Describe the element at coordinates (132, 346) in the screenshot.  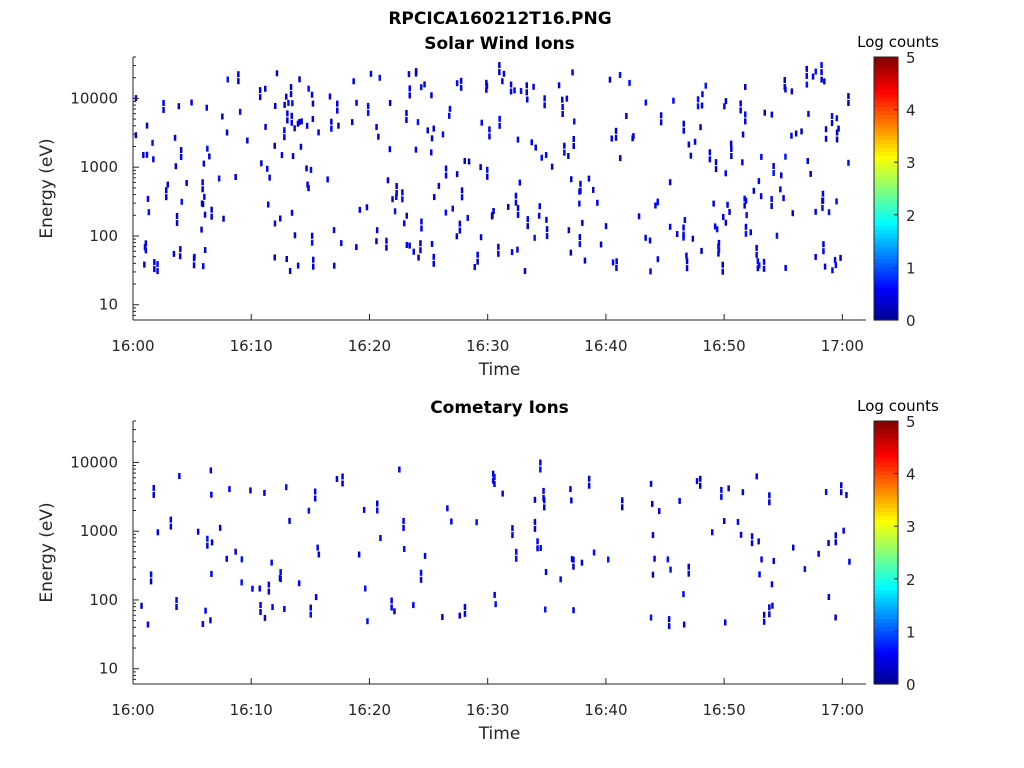
I see `x-tick-label: 16:00` at that location.